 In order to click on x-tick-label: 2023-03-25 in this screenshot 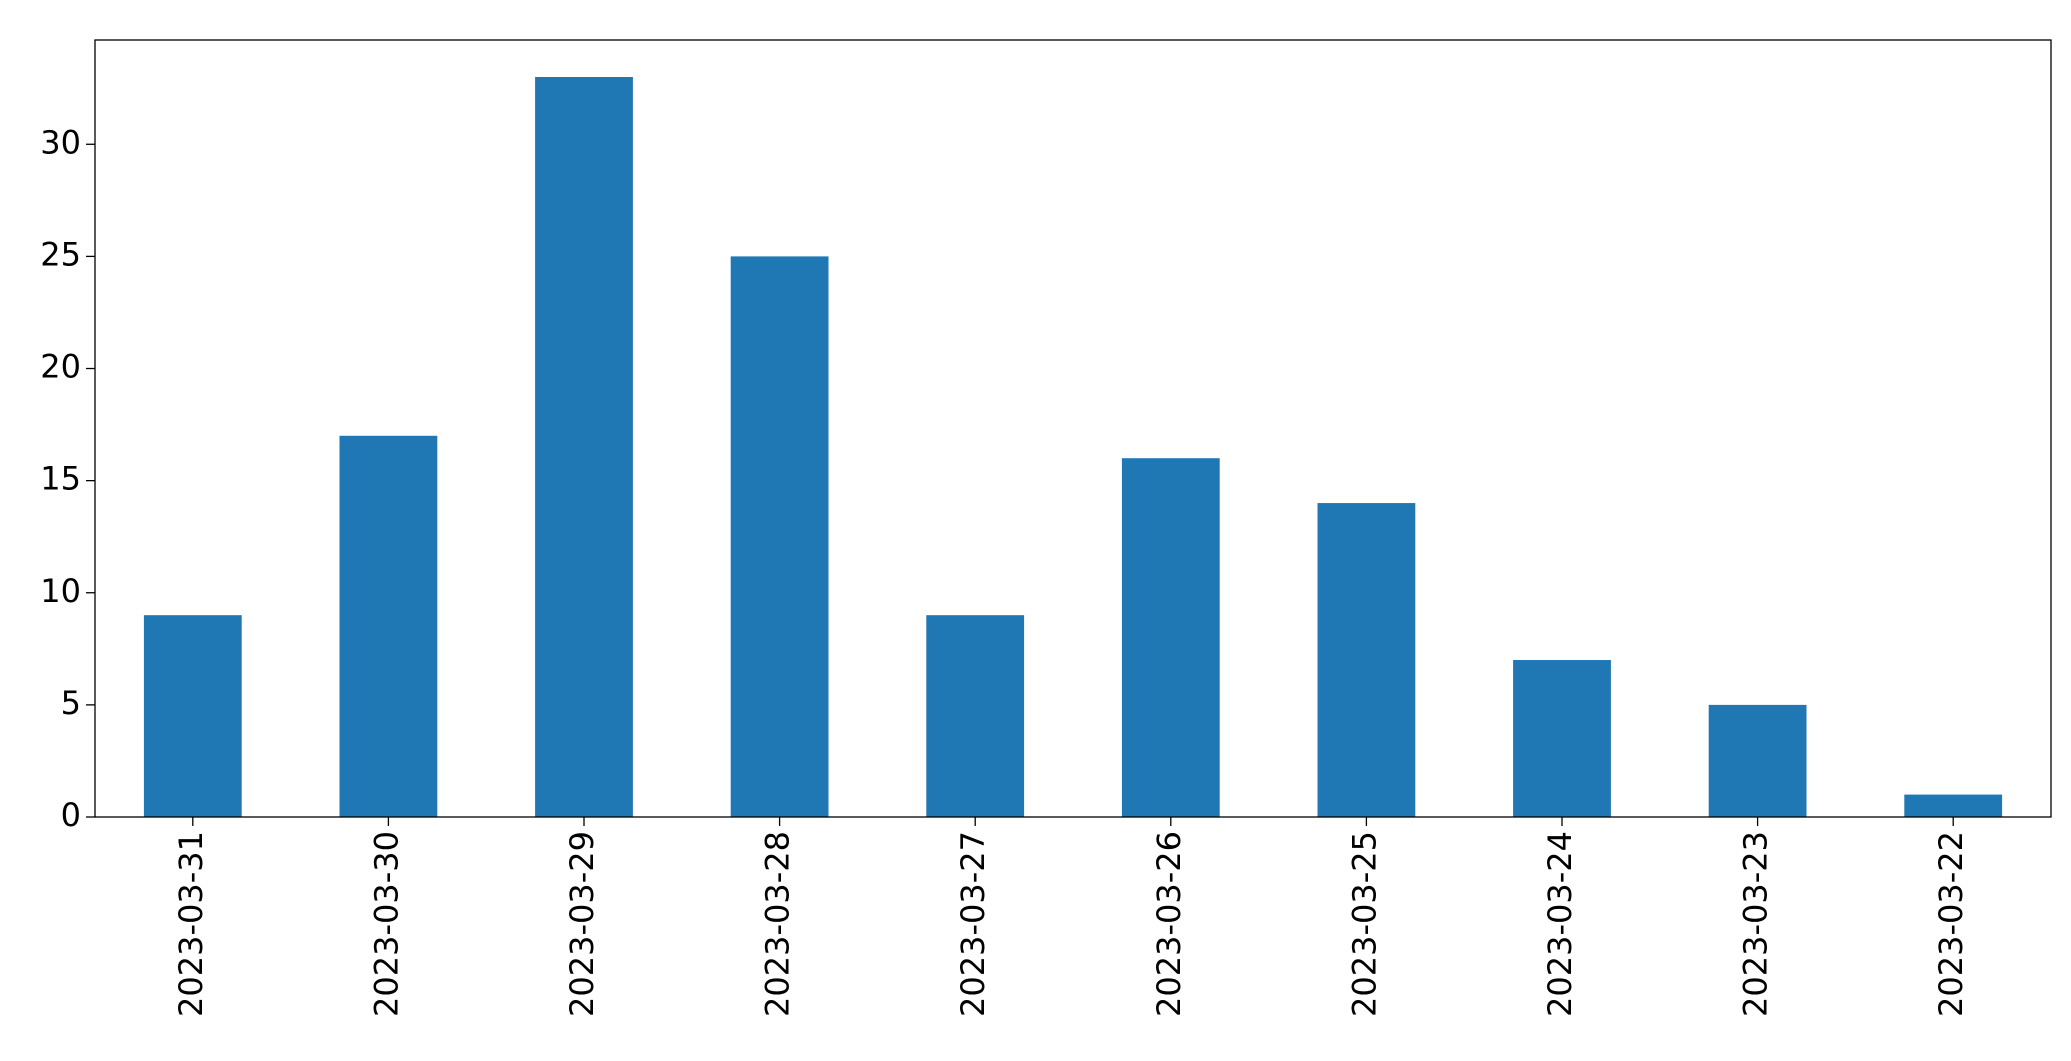, I will do `click(1364, 924)`.